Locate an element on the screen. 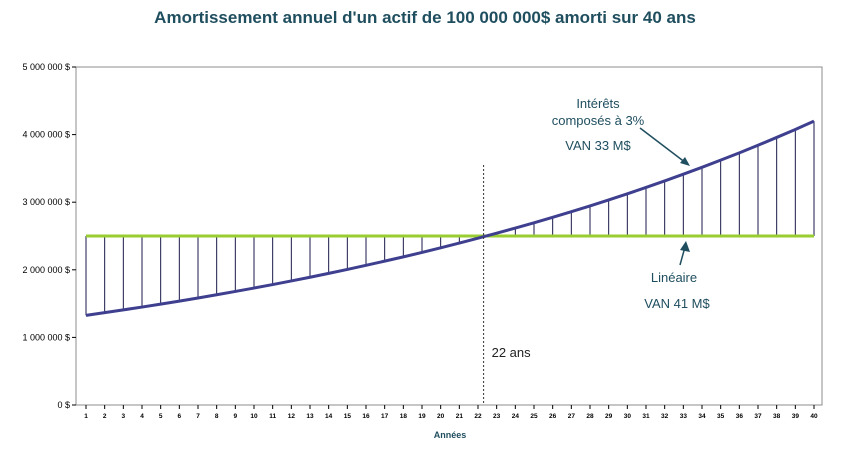 This screenshot has width=850, height=461. x-tick-label: 26 is located at coordinates (553, 416).